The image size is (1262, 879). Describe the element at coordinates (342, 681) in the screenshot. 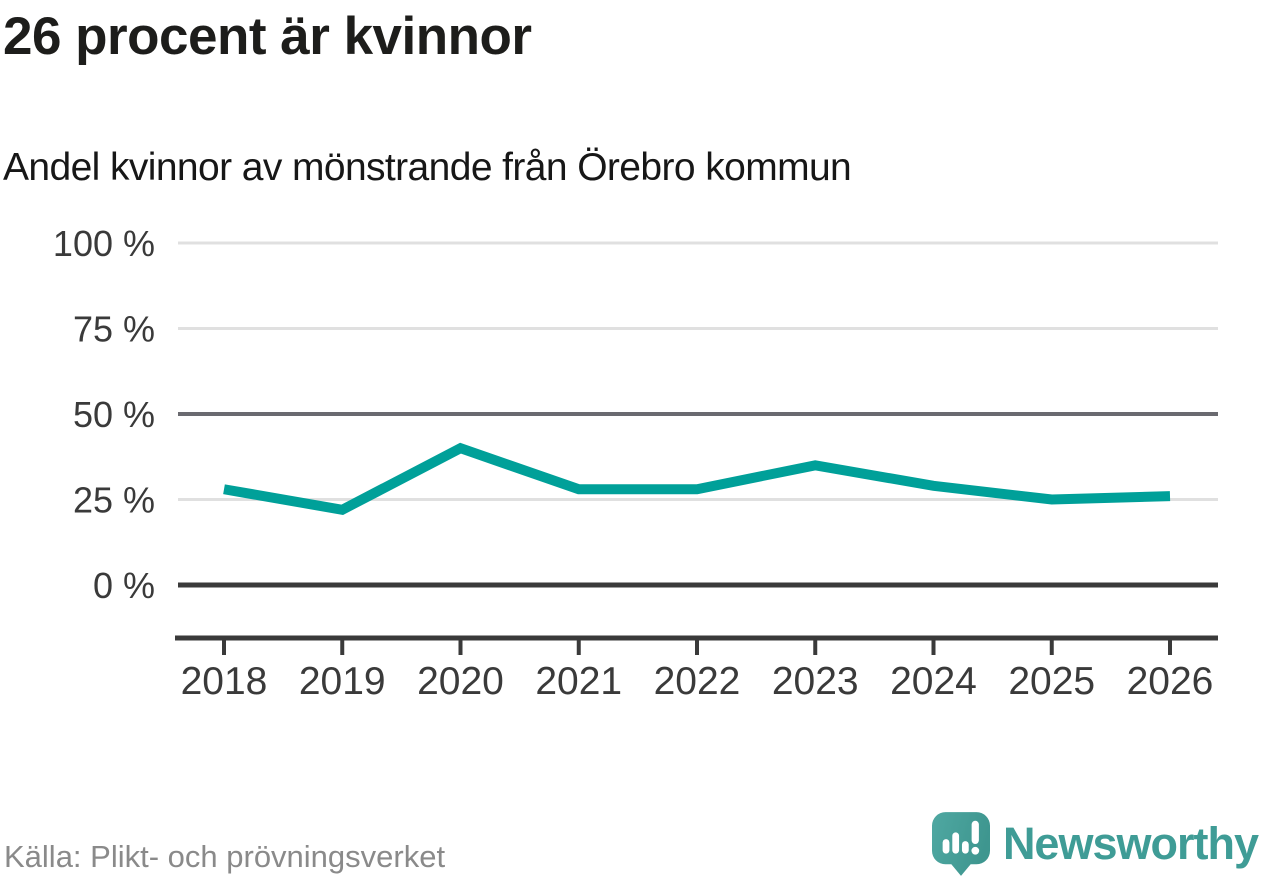

I see `x-tick-label: 2019` at that location.